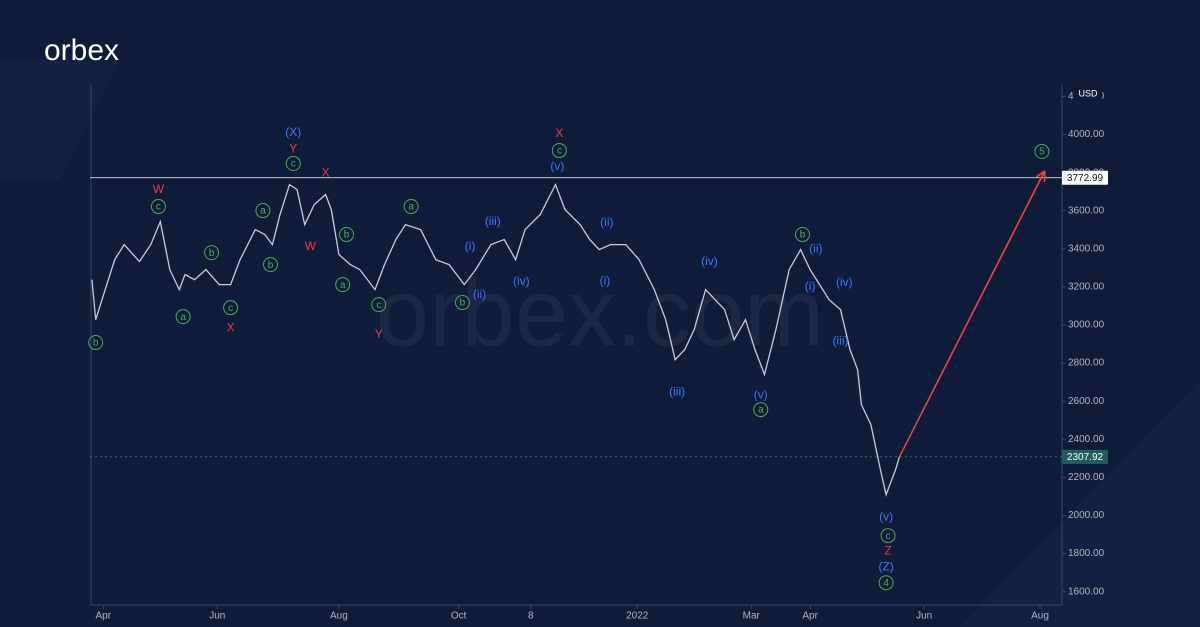 This screenshot has width=1200, height=627. I want to click on y-tick-label: 1800.00, so click(1086, 553).